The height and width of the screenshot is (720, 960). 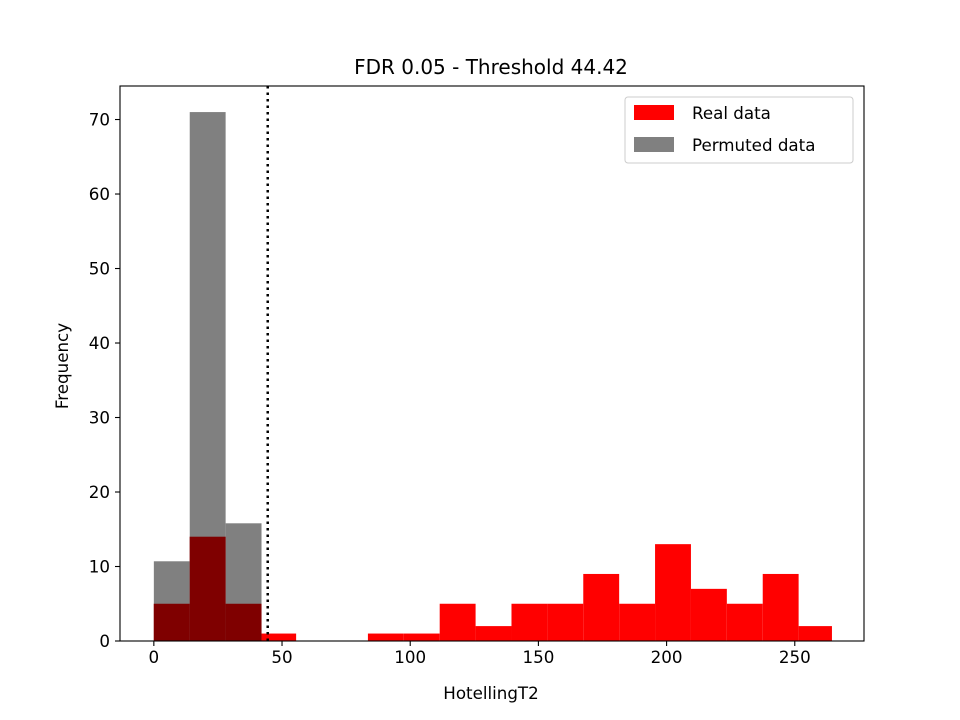 I want to click on legend: Real data Permuted data, so click(x=739, y=130).